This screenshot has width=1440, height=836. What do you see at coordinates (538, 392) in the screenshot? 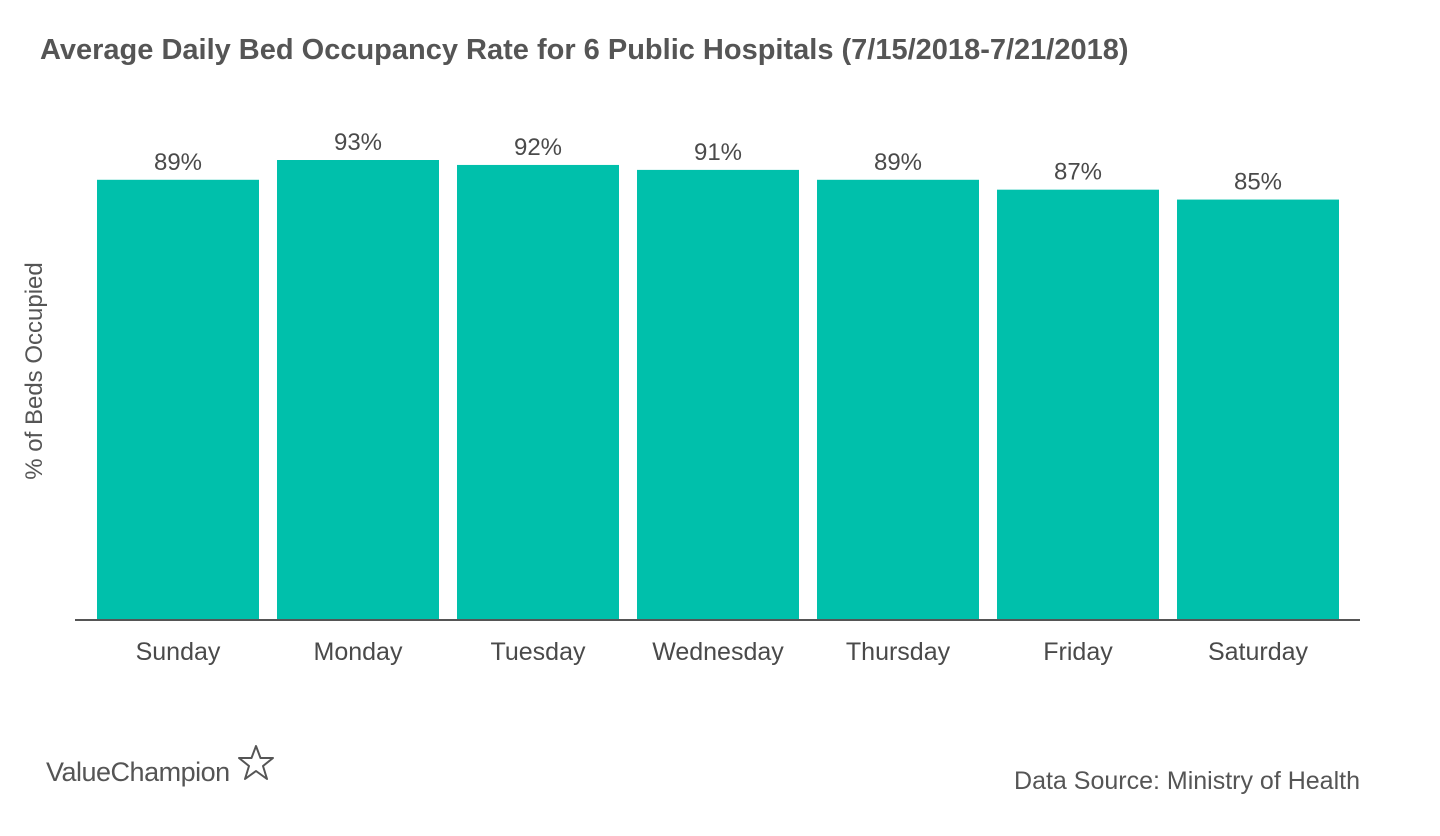
I see `bar-tuesday` at bounding box center [538, 392].